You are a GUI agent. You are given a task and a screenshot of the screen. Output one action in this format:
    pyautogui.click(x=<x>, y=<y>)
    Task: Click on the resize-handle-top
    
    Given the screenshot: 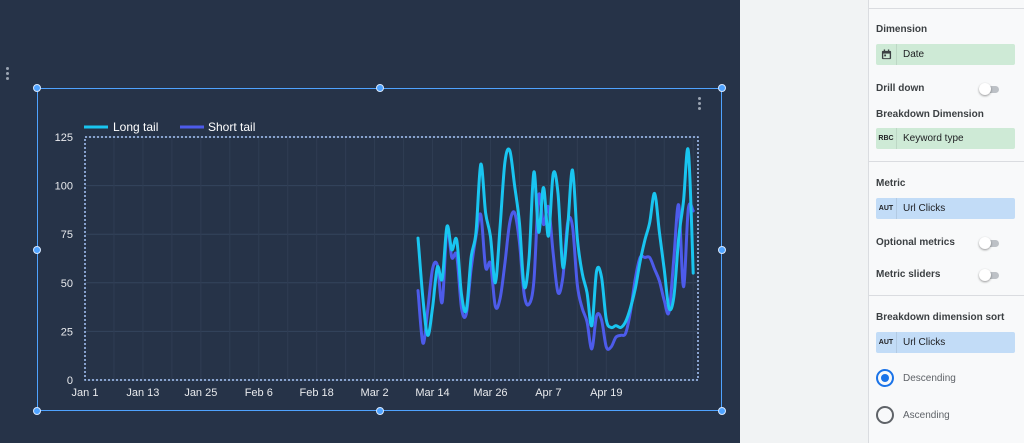 What is the action you would take?
    pyautogui.click(x=380, y=88)
    